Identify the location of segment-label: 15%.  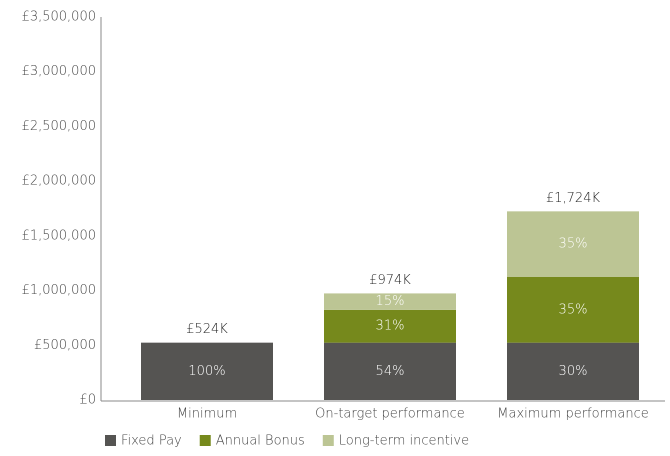
(390, 301).